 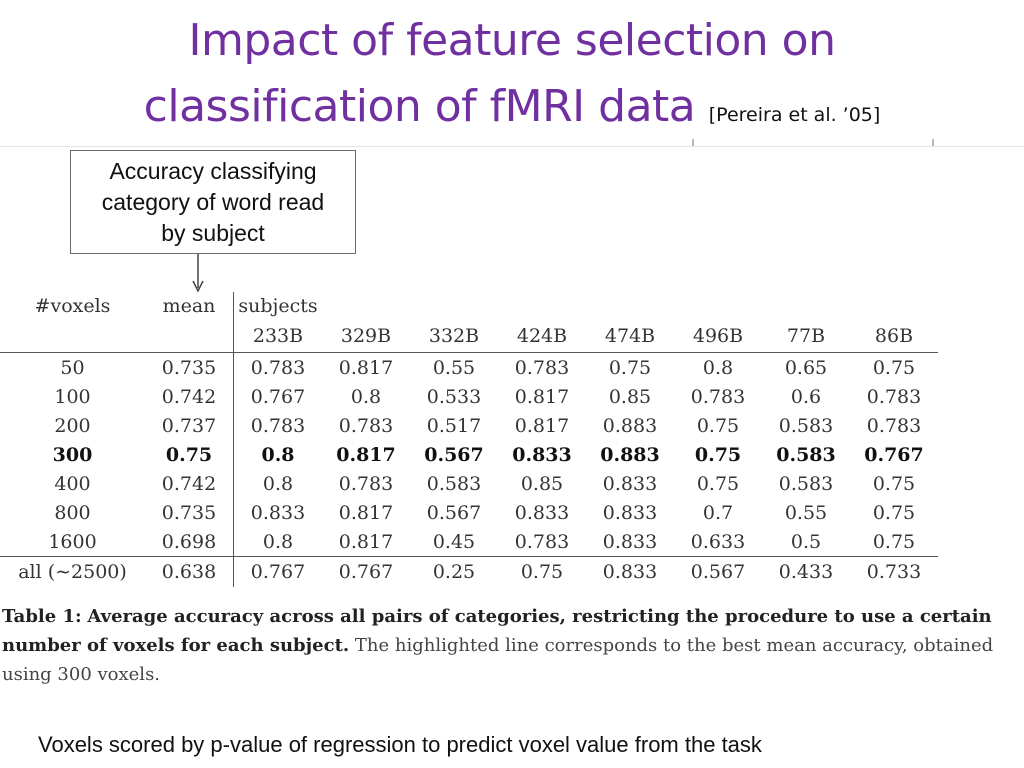 I want to click on accuracy-cell: 0.433, so click(x=806, y=571).